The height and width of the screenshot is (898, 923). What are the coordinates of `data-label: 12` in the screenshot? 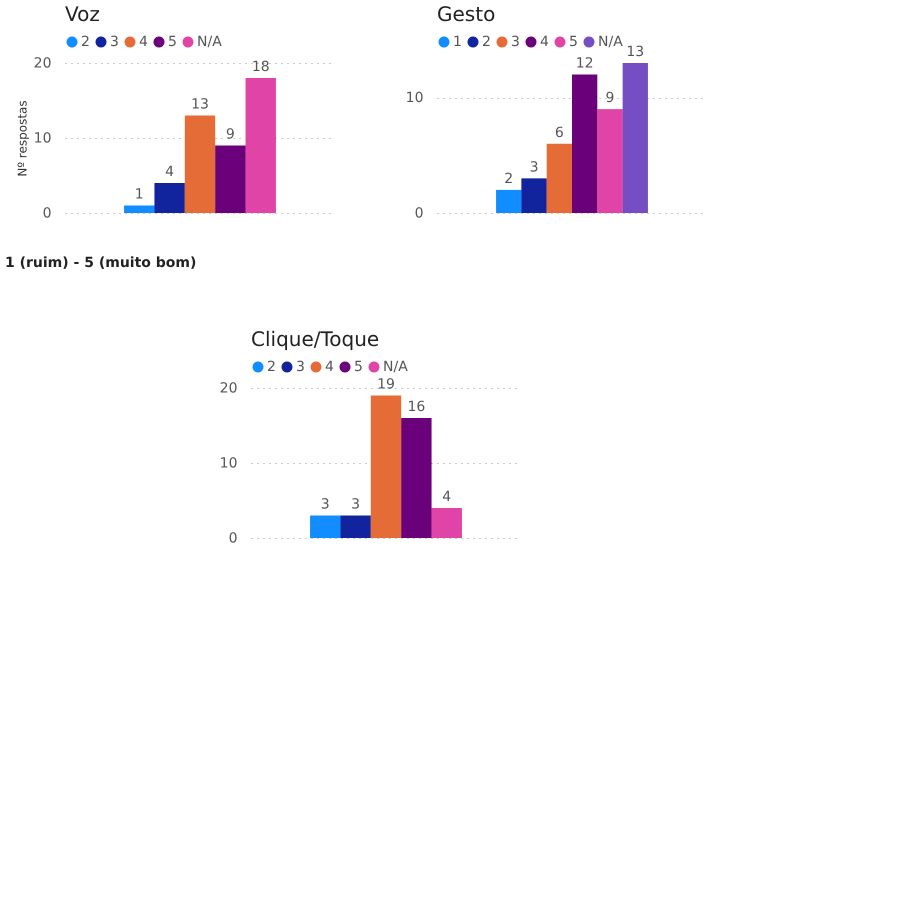 It's located at (585, 64).